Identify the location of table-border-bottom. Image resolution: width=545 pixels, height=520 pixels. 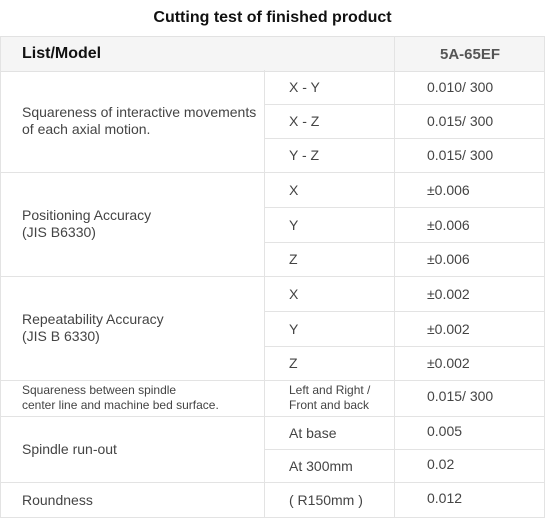
(272, 517).